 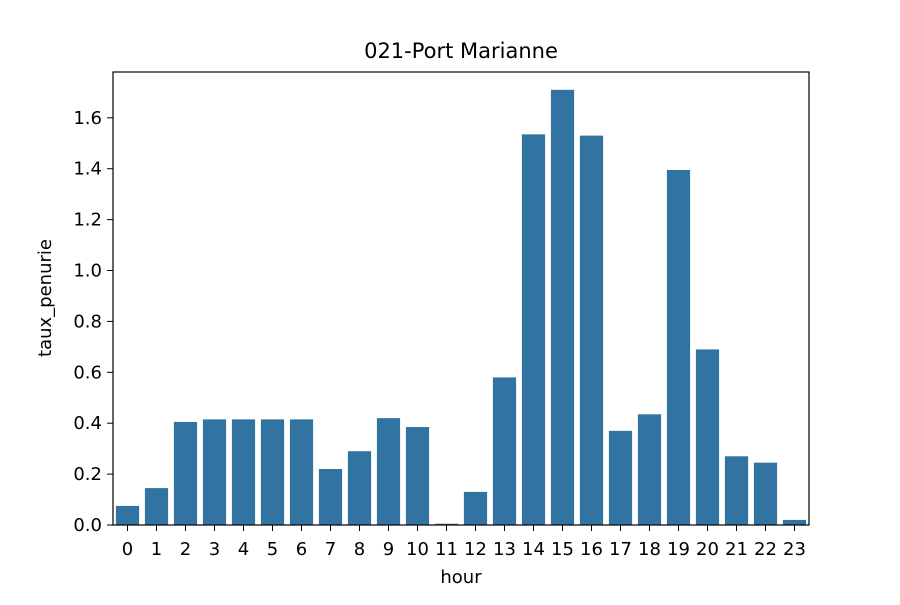 What do you see at coordinates (649, 549) in the screenshot?
I see `x-tick-label: 18` at bounding box center [649, 549].